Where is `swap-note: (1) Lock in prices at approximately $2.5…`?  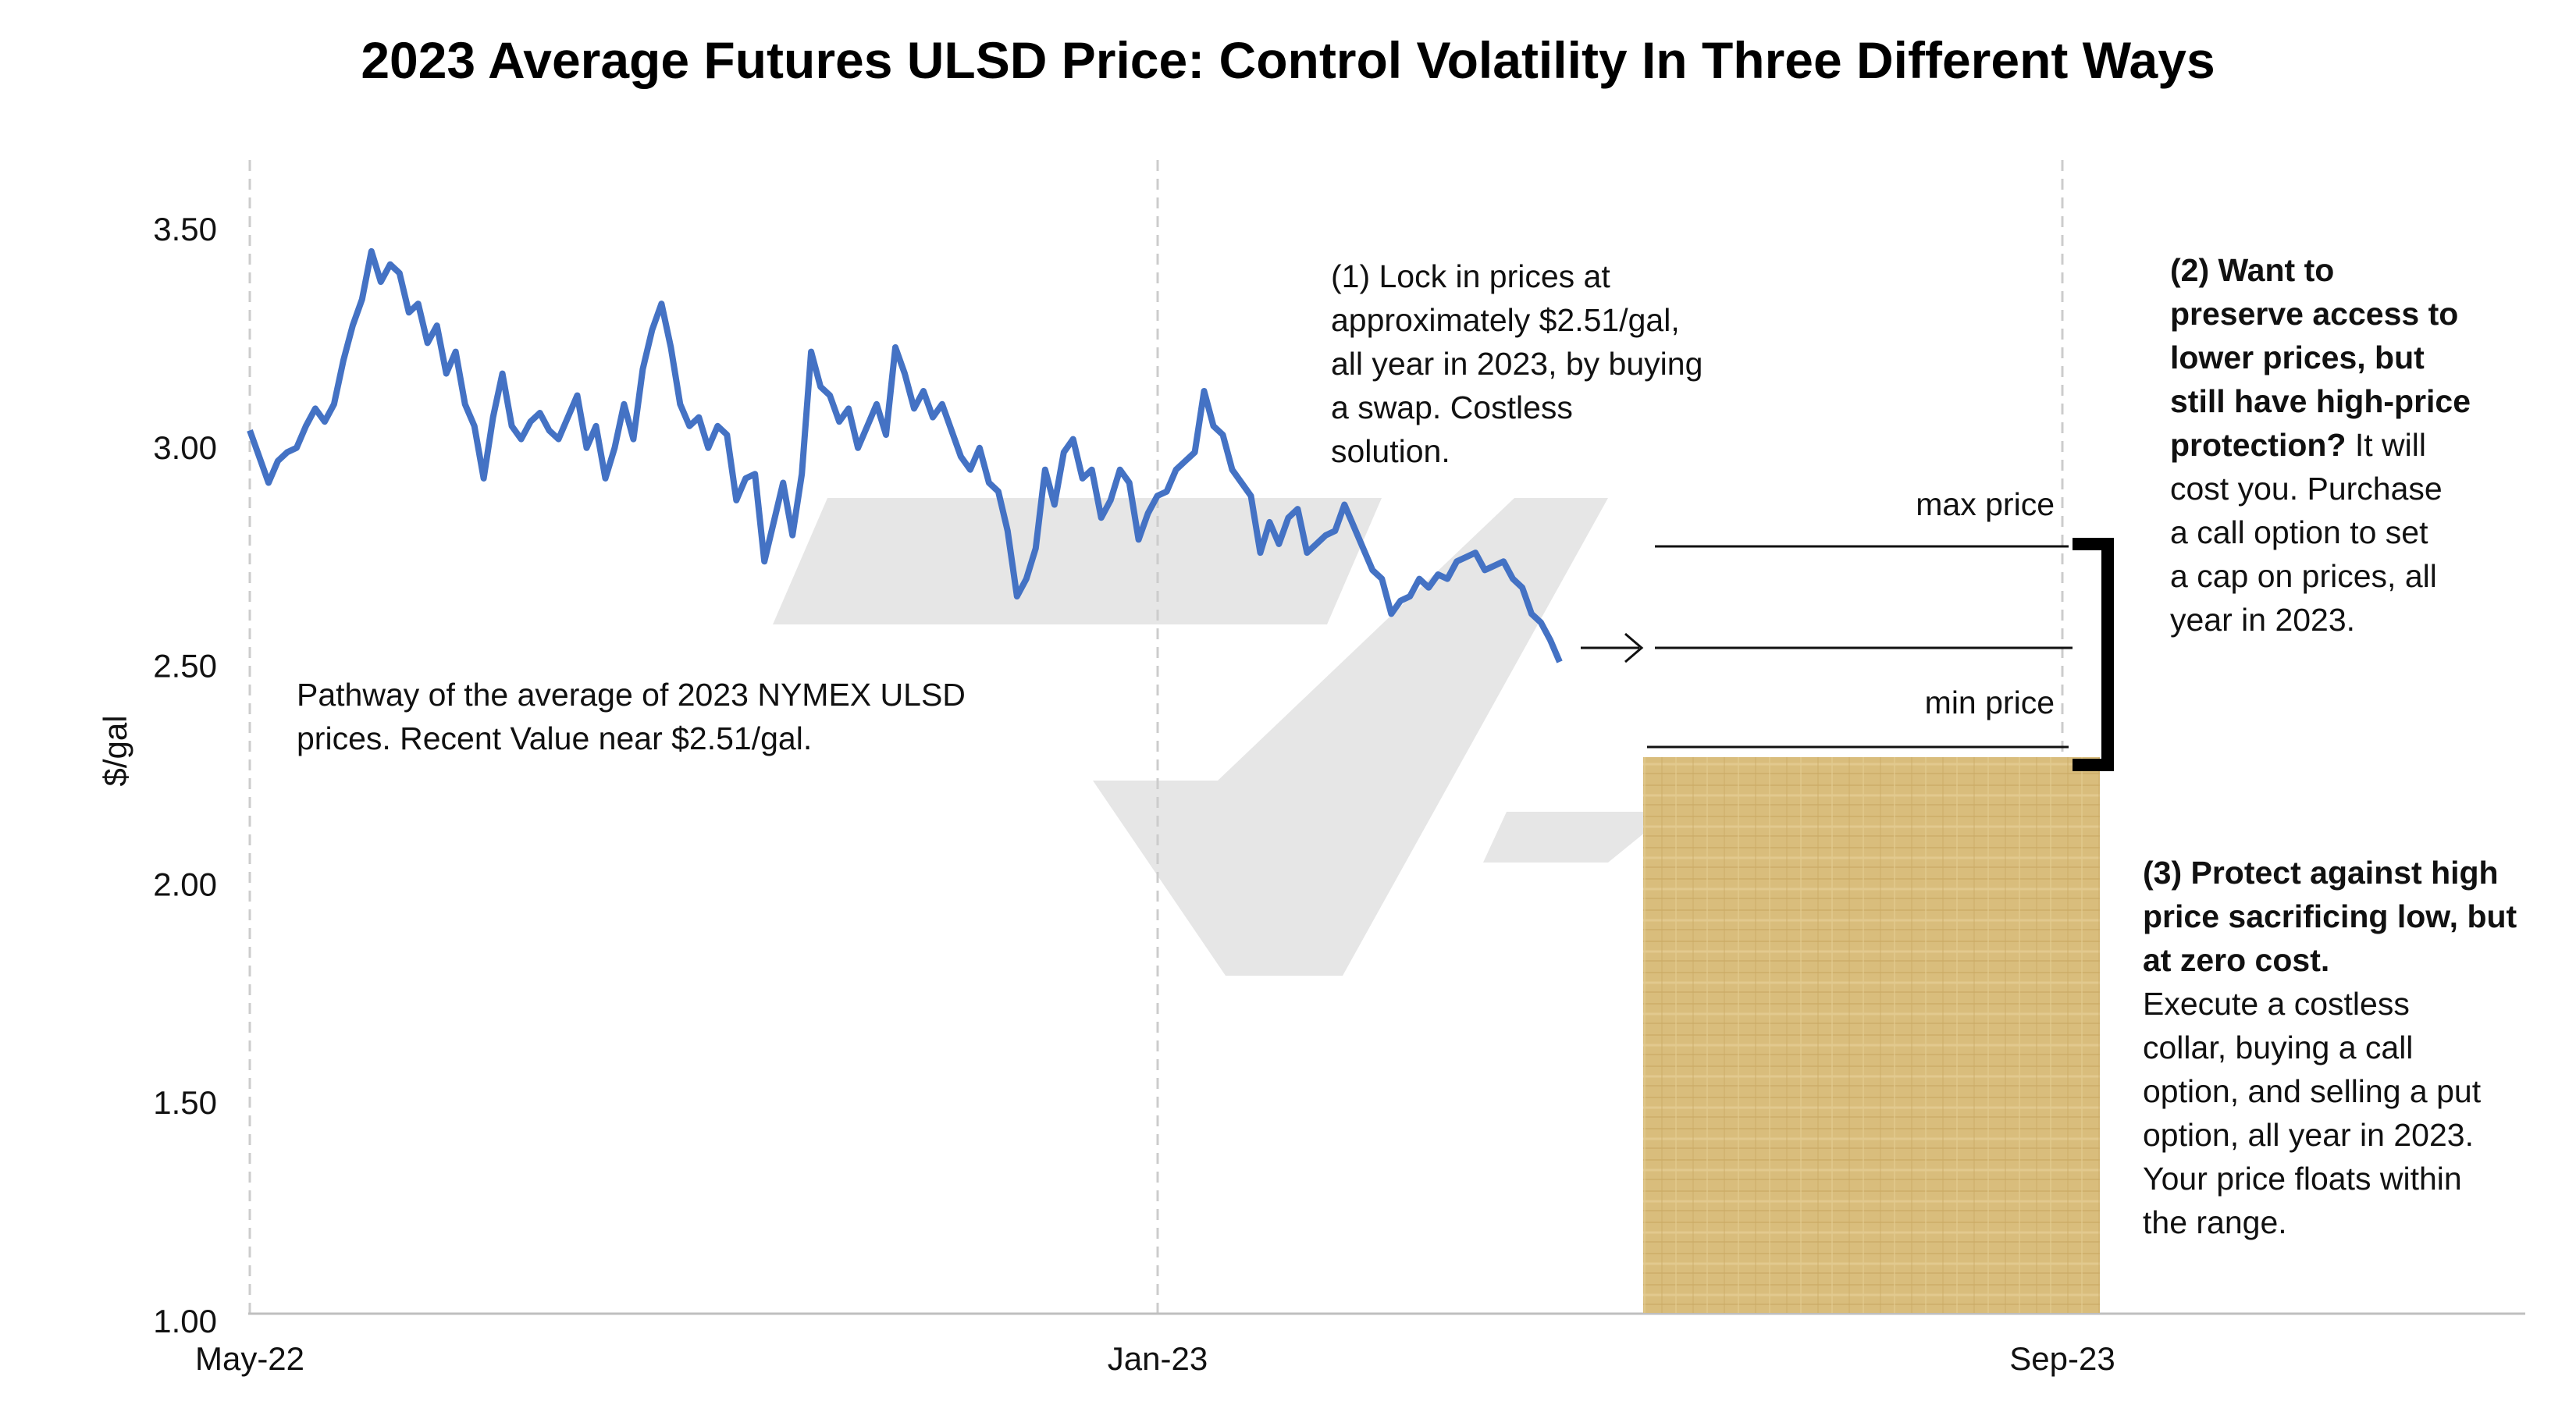
swap-note: (1) Lock in prices at approximately $2.5… is located at coordinates (1517, 363).